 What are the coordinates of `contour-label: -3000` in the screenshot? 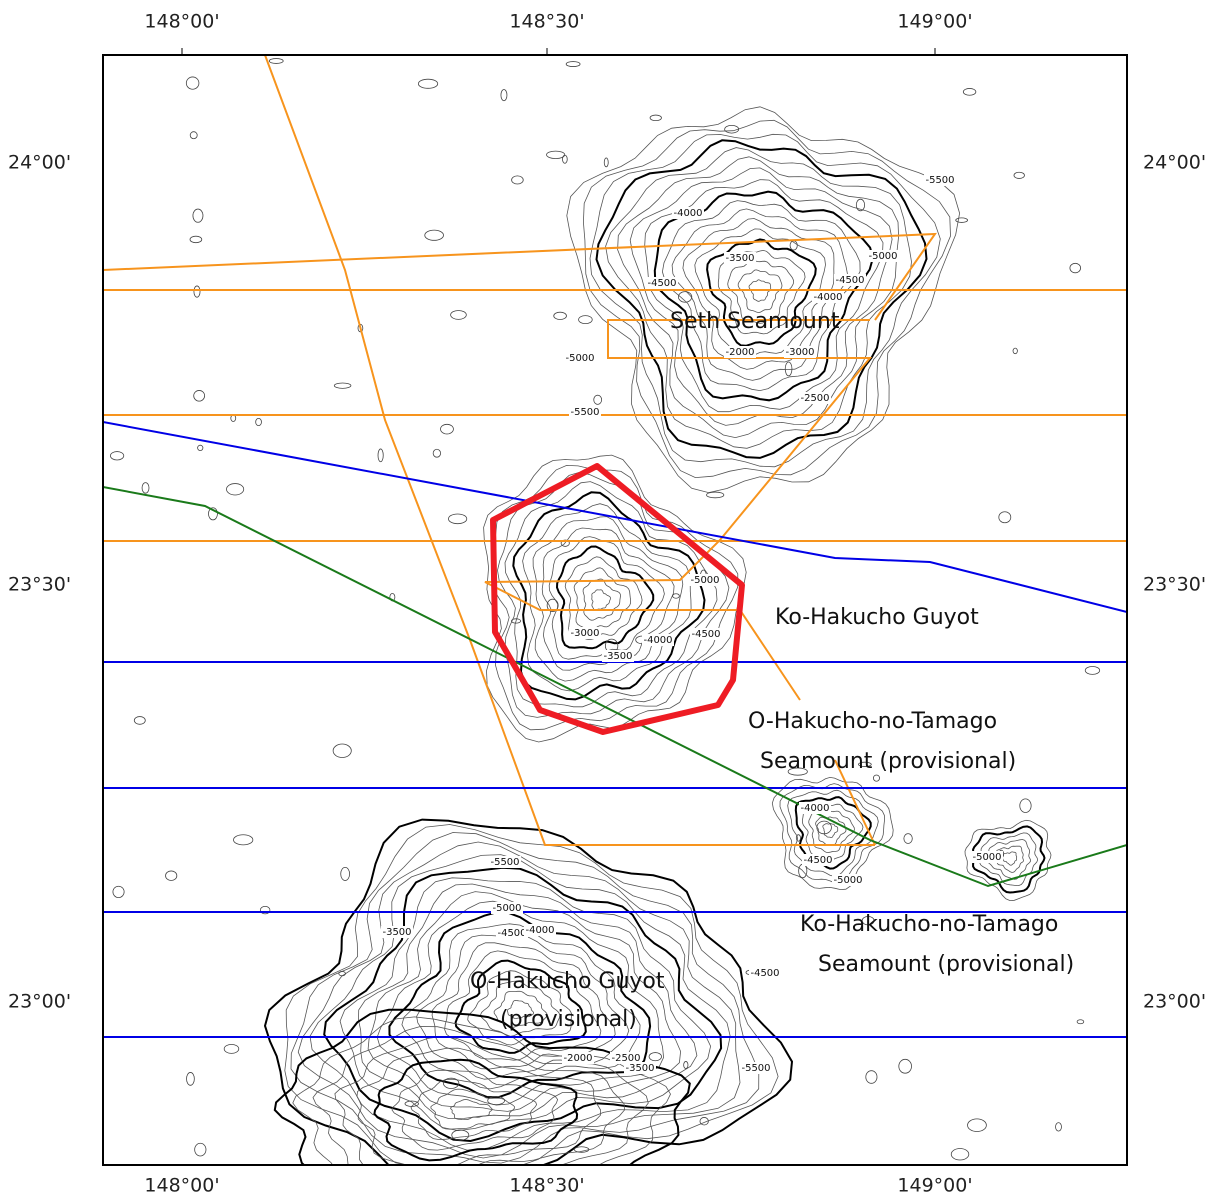 It's located at (799, 352).